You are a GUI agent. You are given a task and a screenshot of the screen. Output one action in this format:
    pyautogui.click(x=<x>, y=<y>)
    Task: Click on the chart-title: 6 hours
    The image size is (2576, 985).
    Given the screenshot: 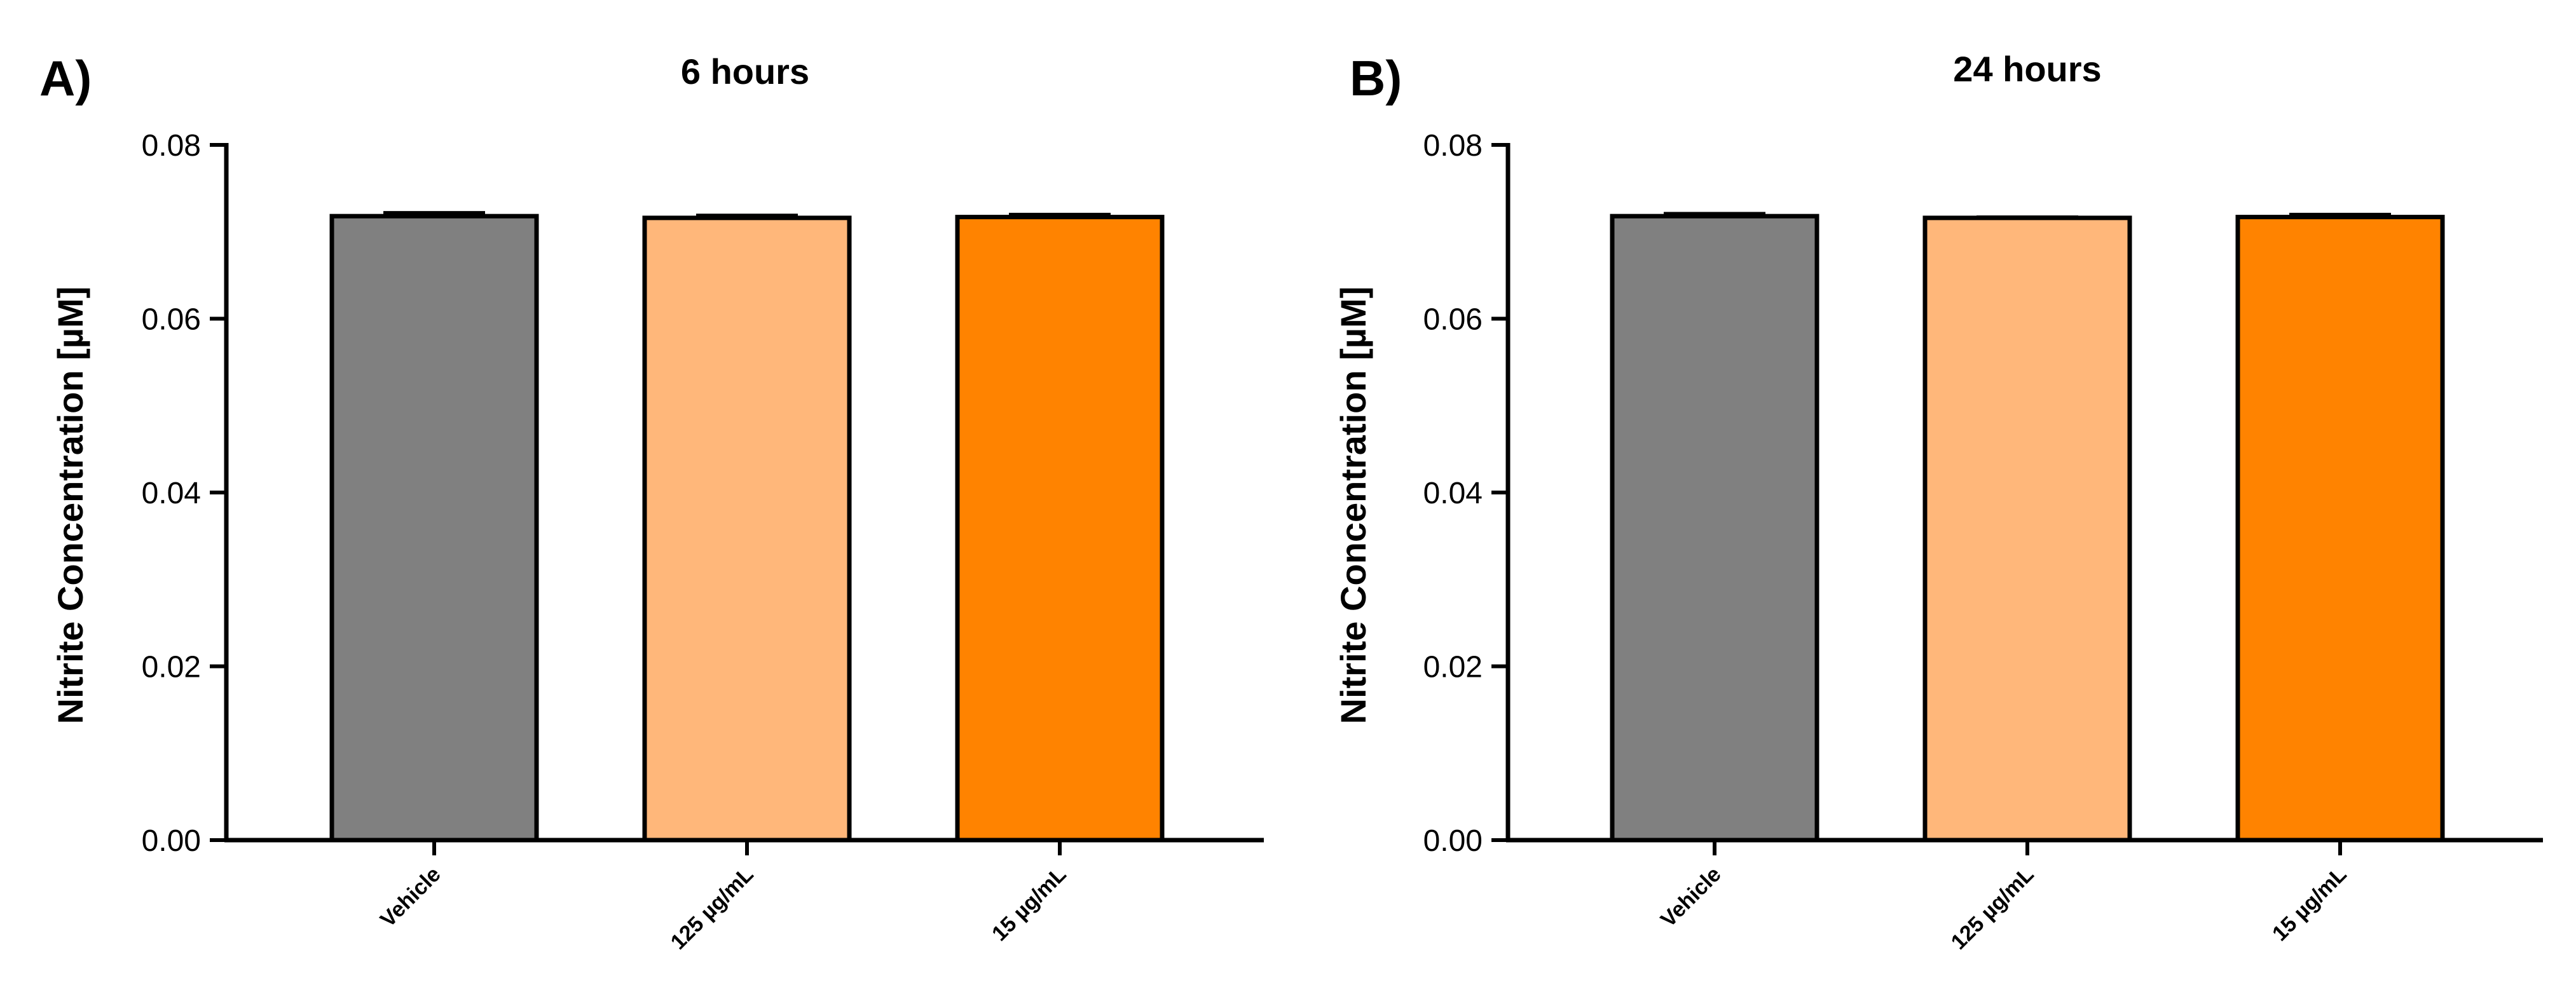 What is the action you would take?
    pyautogui.click(x=745, y=71)
    